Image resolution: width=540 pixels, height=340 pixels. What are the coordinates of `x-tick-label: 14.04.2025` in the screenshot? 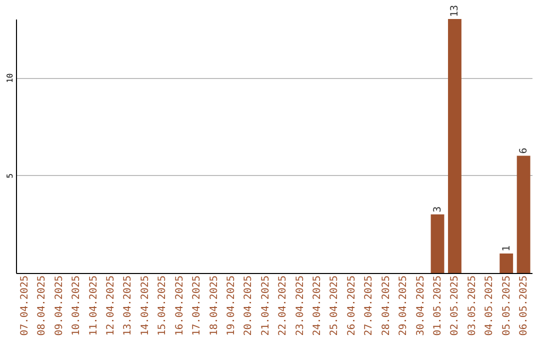 It's located at (145, 306).